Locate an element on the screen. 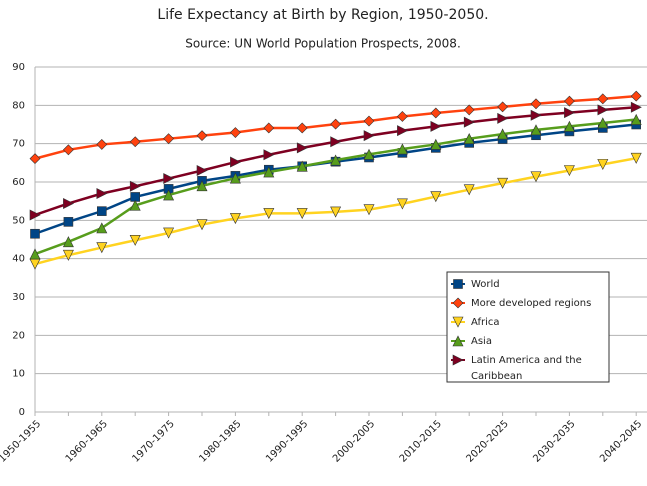 This screenshot has height=486, width=647. x-tick-label: 1970-1975 is located at coordinates (154, 441).